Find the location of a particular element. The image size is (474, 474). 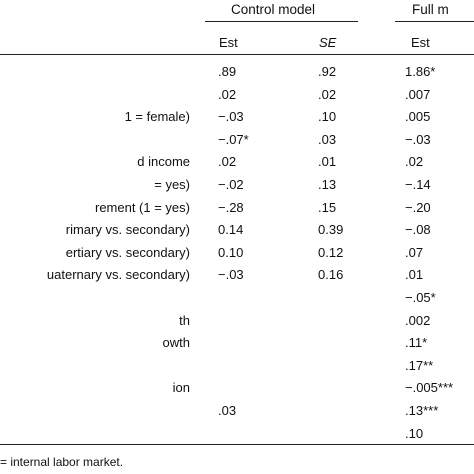

row-label-text: d income is located at coordinates (163, 162).